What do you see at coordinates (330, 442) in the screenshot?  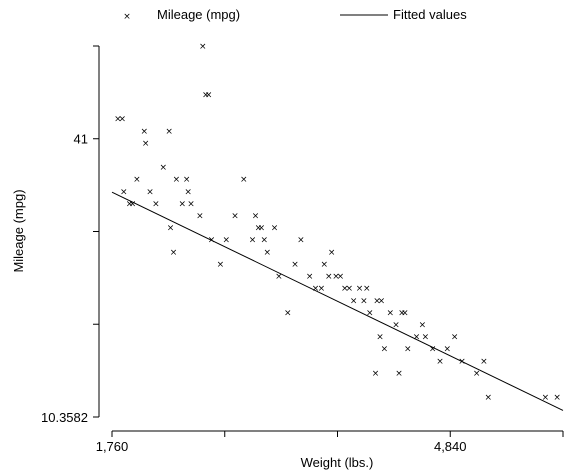 I see `x-ticks: 1,760 4,840` at bounding box center [330, 442].